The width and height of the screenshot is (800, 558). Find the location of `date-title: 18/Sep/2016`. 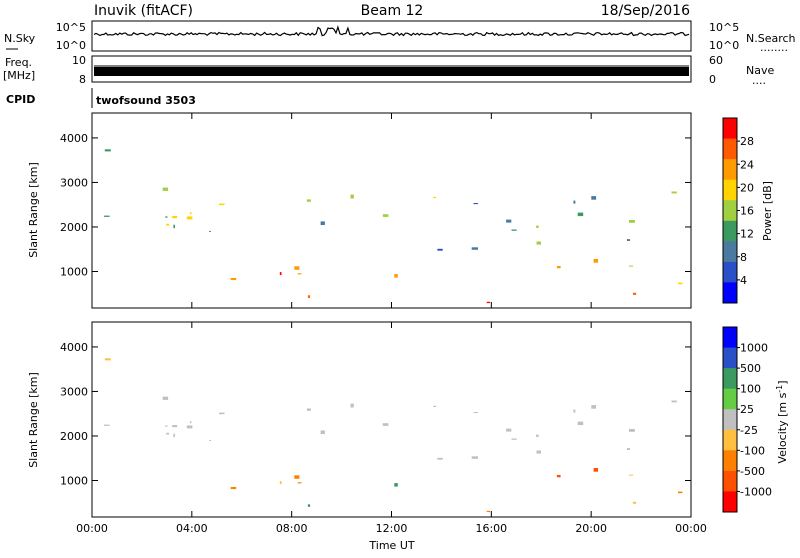

date-title: 18/Sep/2016 is located at coordinates (645, 11).